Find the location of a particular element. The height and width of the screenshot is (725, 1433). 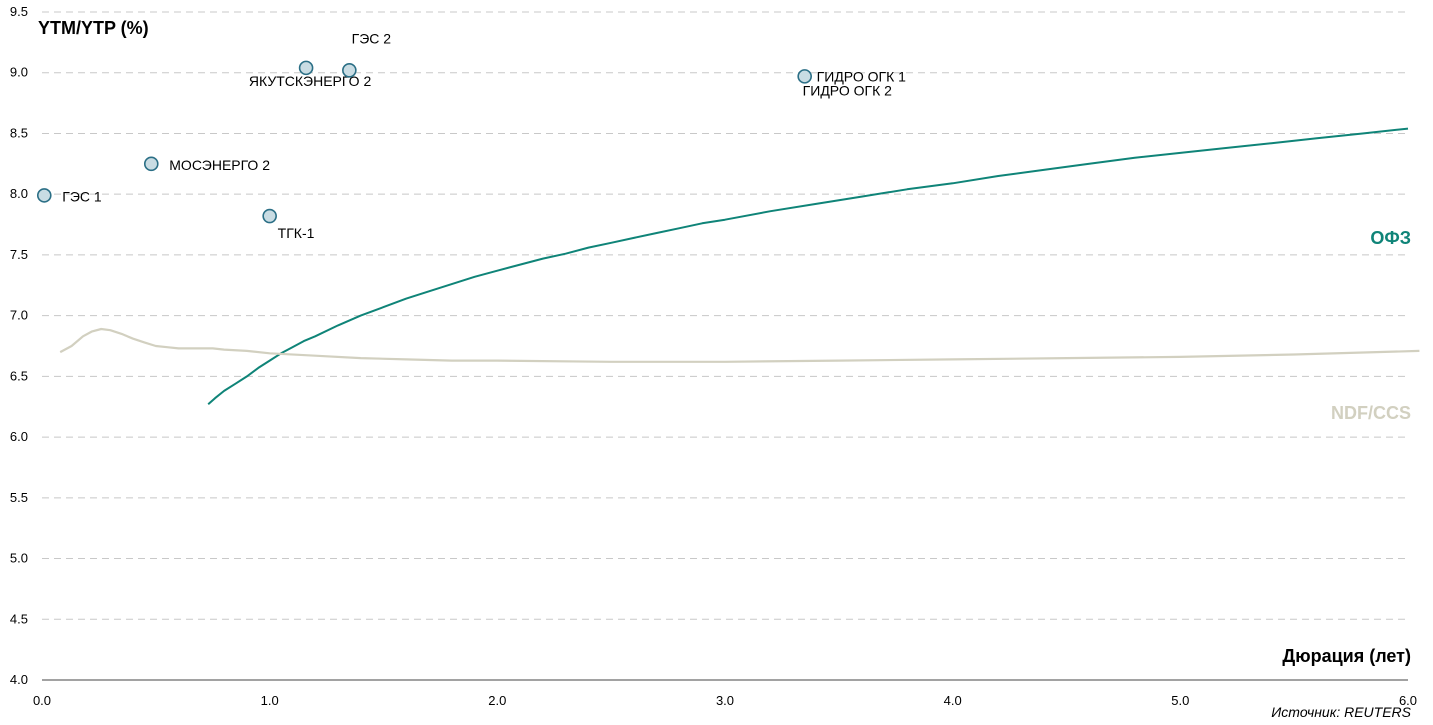

ndf-ccs-curve is located at coordinates (739, 345).